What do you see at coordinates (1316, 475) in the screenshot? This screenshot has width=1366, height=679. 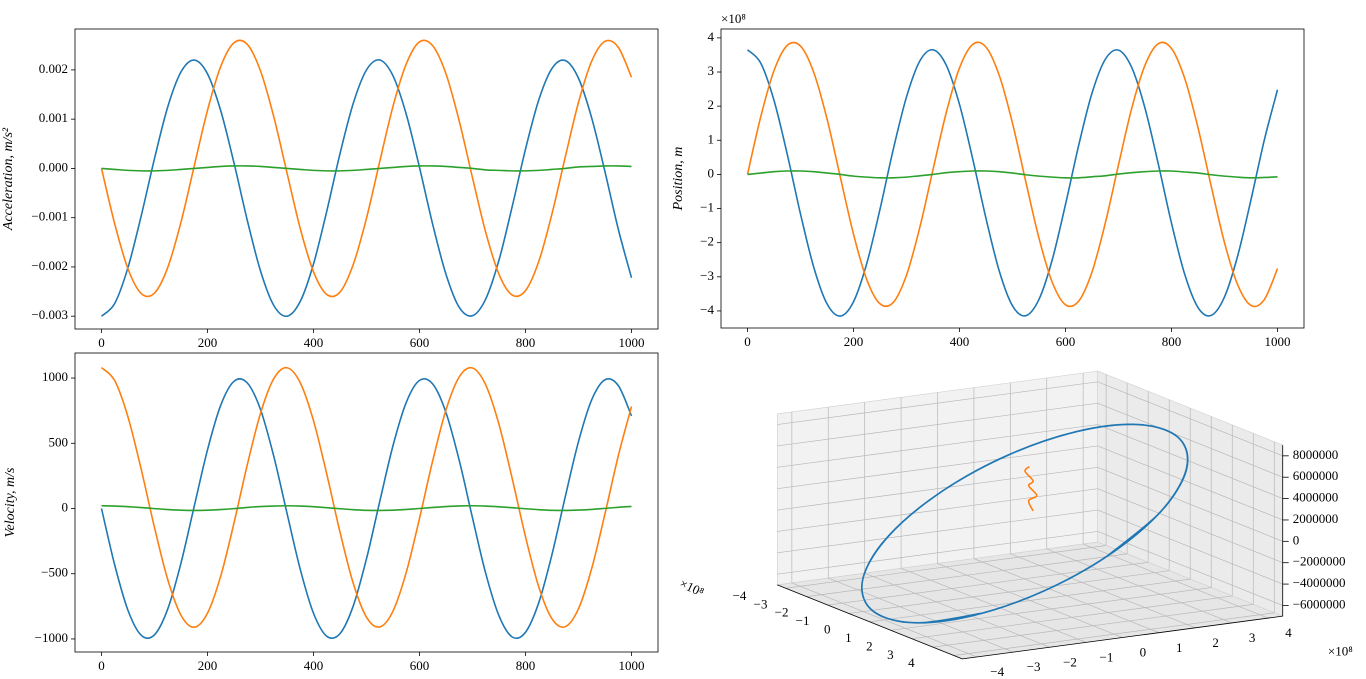 I see `z-tick-label: 6000000` at bounding box center [1316, 475].